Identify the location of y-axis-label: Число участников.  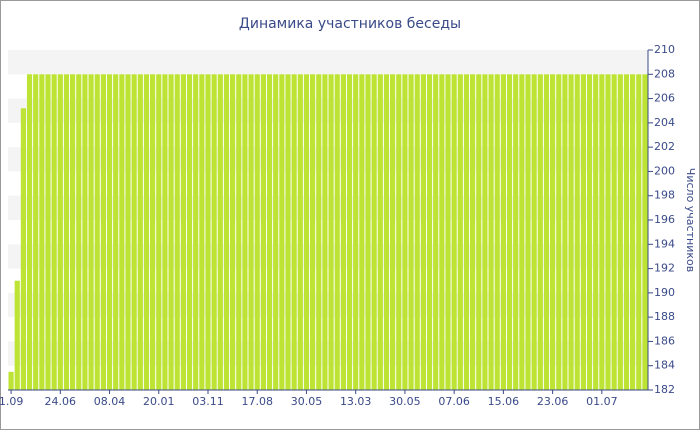
(690, 220).